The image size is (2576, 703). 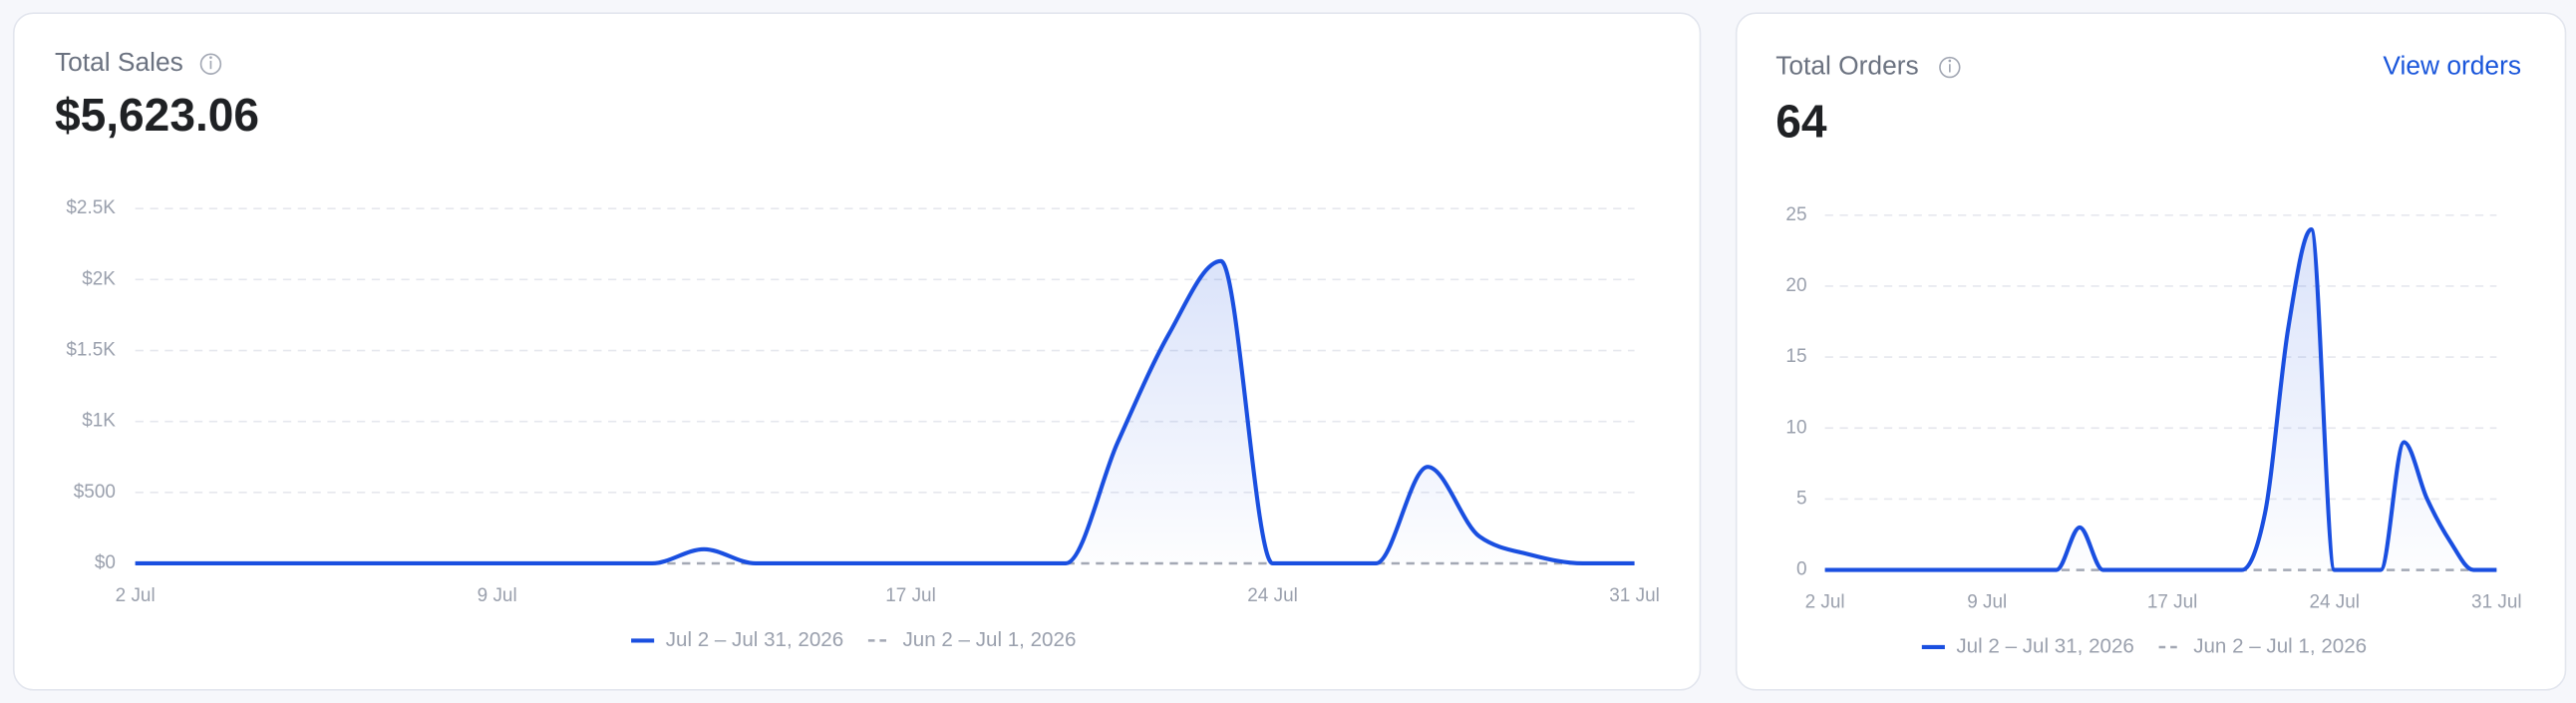 What do you see at coordinates (99, 278) in the screenshot?
I see `y-tick-label: $2K` at bounding box center [99, 278].